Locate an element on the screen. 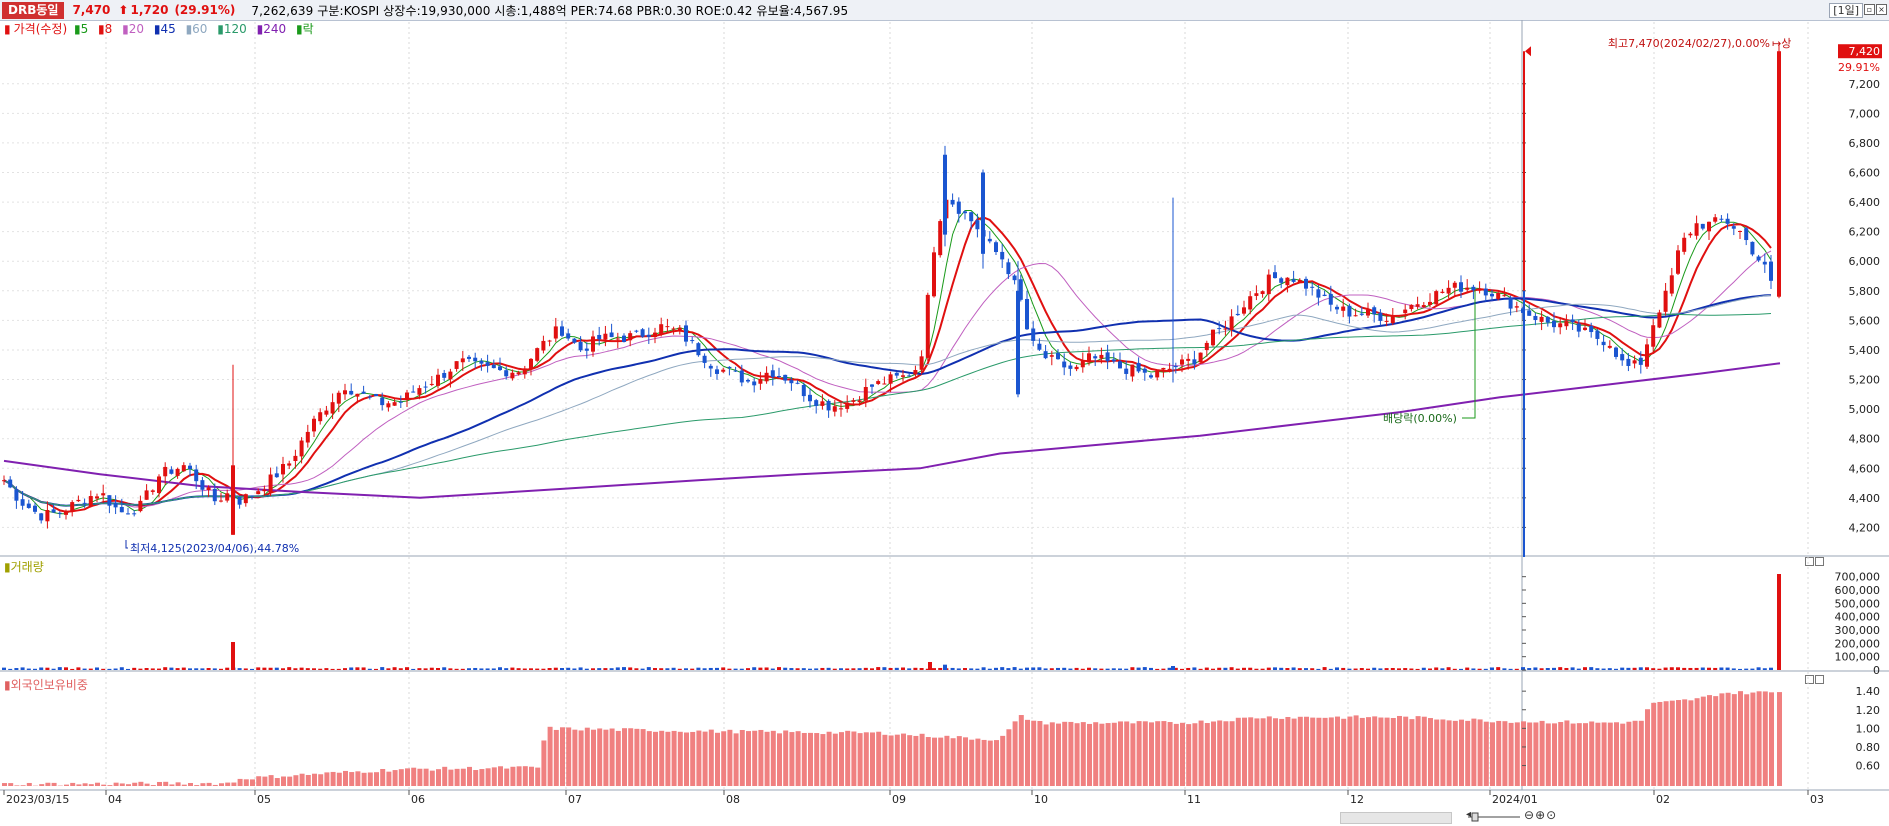  restore-icon: ▫ is located at coordinates (1869, 9).